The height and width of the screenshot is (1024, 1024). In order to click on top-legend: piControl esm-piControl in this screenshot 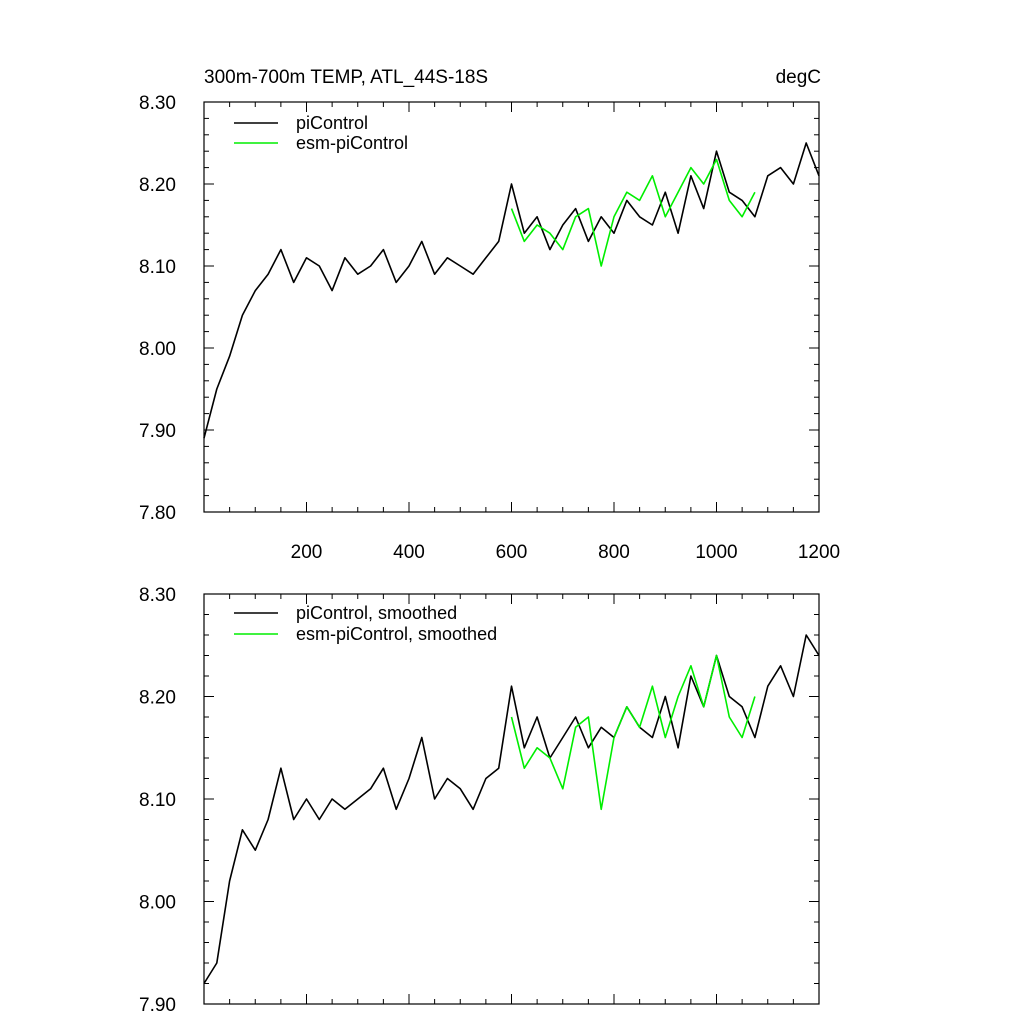, I will do `click(321, 133)`.